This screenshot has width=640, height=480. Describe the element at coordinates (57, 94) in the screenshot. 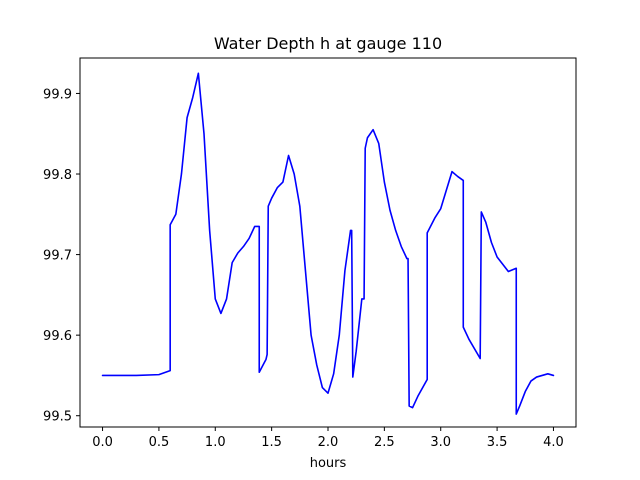

I see `y-tick-label: 99.9` at that location.